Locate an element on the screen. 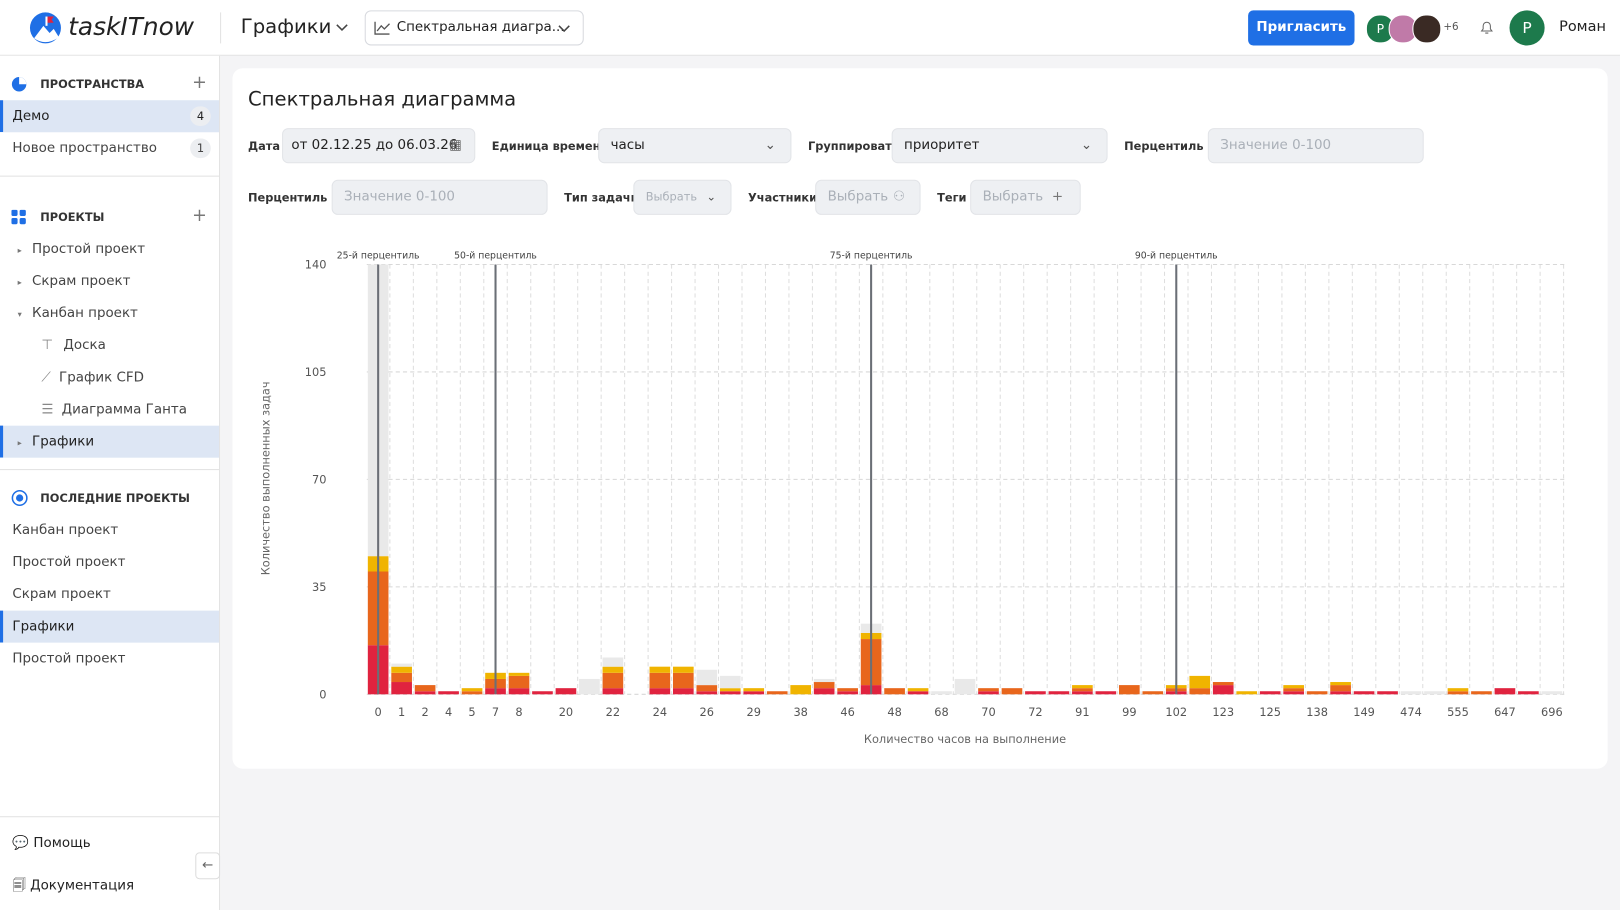 The width and height of the screenshot is (1620, 910). x-tick-label: 0 is located at coordinates (378, 712).